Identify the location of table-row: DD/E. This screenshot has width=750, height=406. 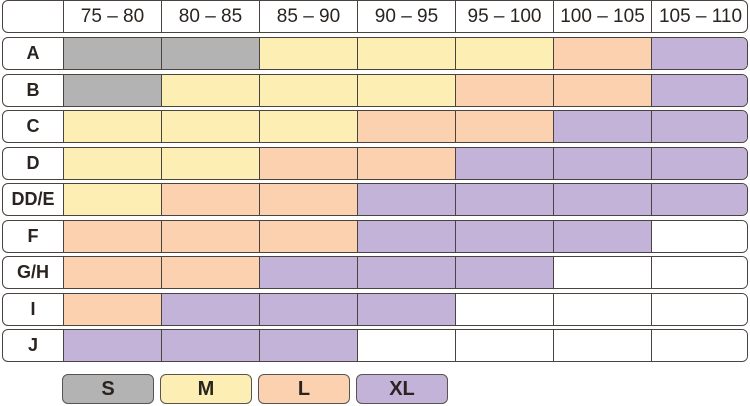
(375, 199).